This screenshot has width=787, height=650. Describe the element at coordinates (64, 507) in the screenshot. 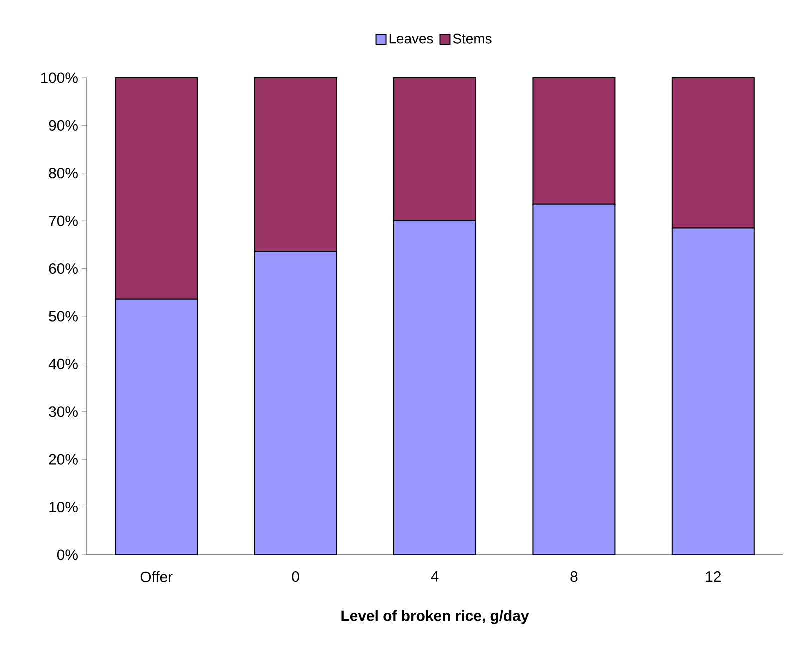

I see `y-tick-label: 10%` at that location.